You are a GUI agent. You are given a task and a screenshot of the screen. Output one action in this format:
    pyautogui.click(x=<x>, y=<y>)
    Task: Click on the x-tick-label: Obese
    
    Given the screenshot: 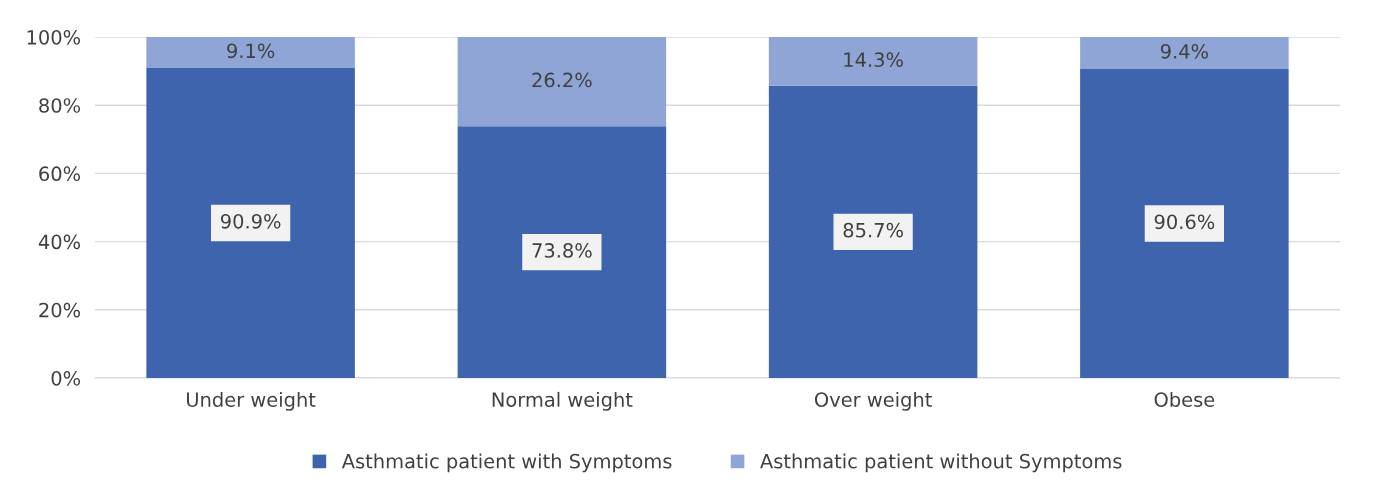 What is the action you would take?
    pyautogui.click(x=1184, y=399)
    